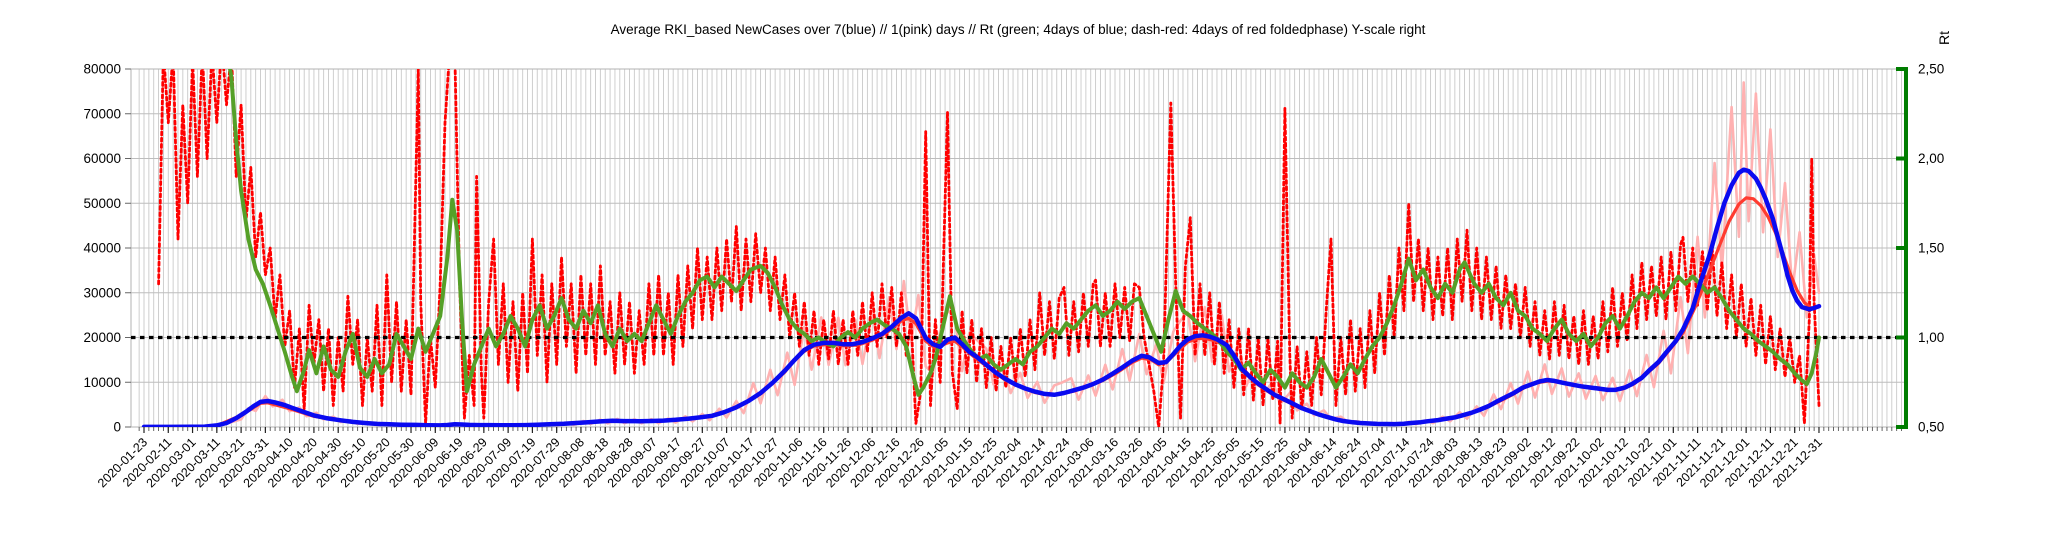 This screenshot has height=540, width=2048. What do you see at coordinates (1924, 233) in the screenshot?
I see `y-right-axis: 0,50 1,00 1,50 2,00 2,50 Rt` at bounding box center [1924, 233].